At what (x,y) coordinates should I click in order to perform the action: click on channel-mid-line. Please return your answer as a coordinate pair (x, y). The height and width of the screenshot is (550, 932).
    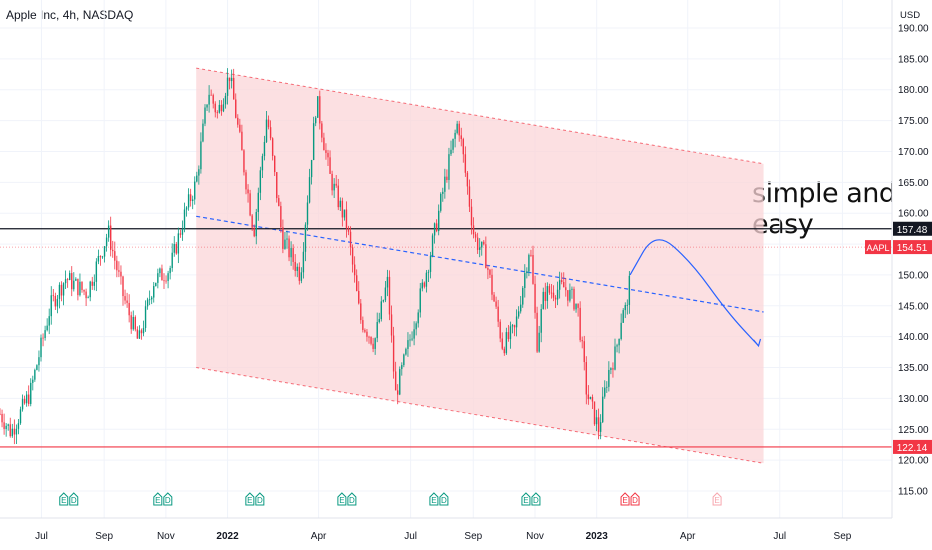
    Looking at the image, I should click on (480, 264).